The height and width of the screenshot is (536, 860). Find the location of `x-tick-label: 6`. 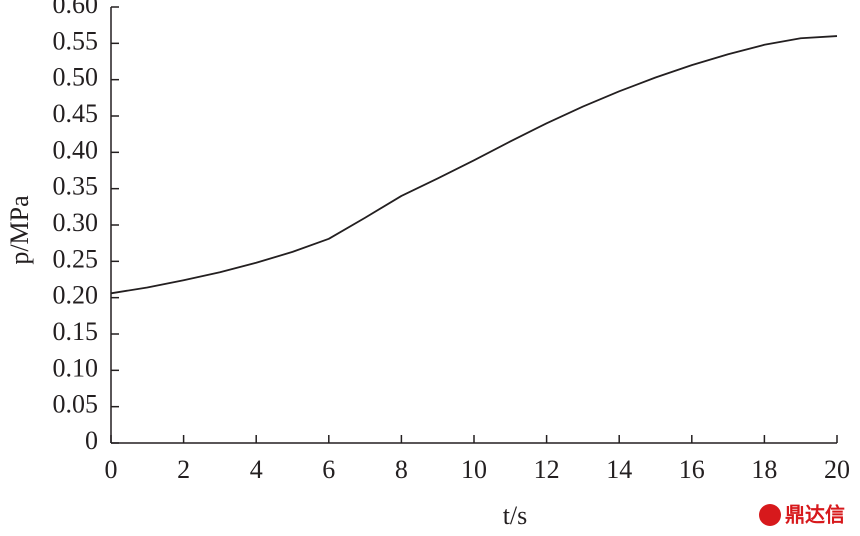

x-tick-label: 6 is located at coordinates (328, 469).